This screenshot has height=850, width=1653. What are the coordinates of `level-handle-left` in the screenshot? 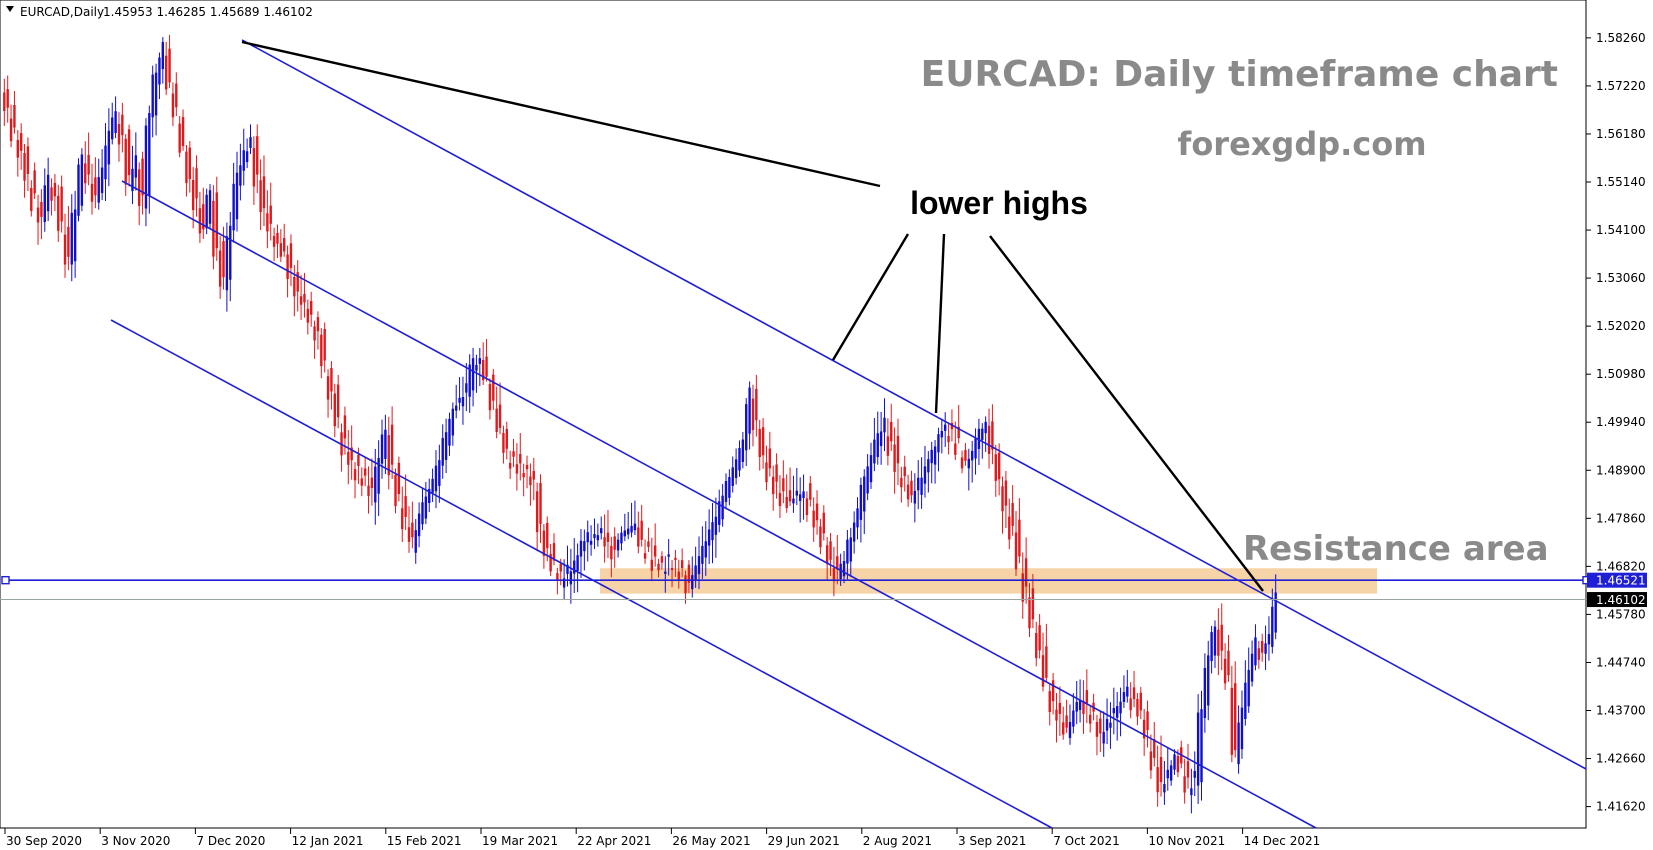 It's located at (5, 580).